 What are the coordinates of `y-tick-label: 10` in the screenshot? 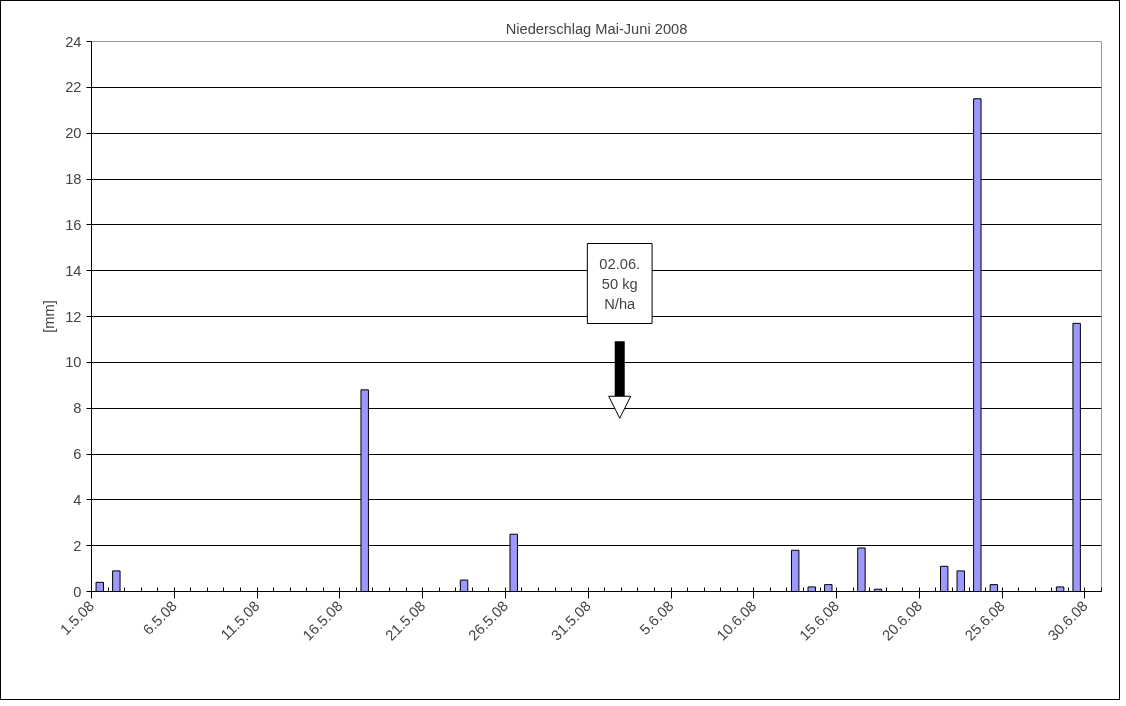 It's located at (73, 362).